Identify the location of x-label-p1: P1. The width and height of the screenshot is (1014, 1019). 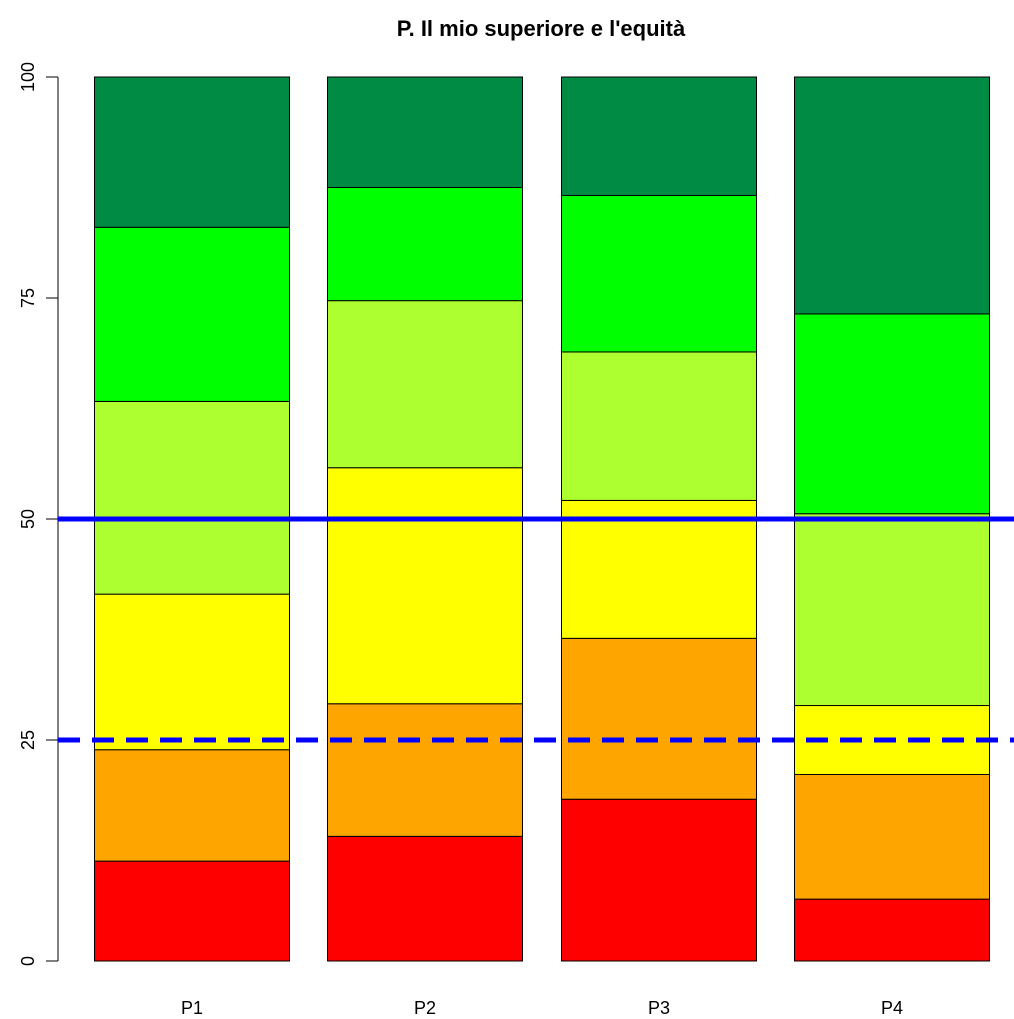
(192, 1008).